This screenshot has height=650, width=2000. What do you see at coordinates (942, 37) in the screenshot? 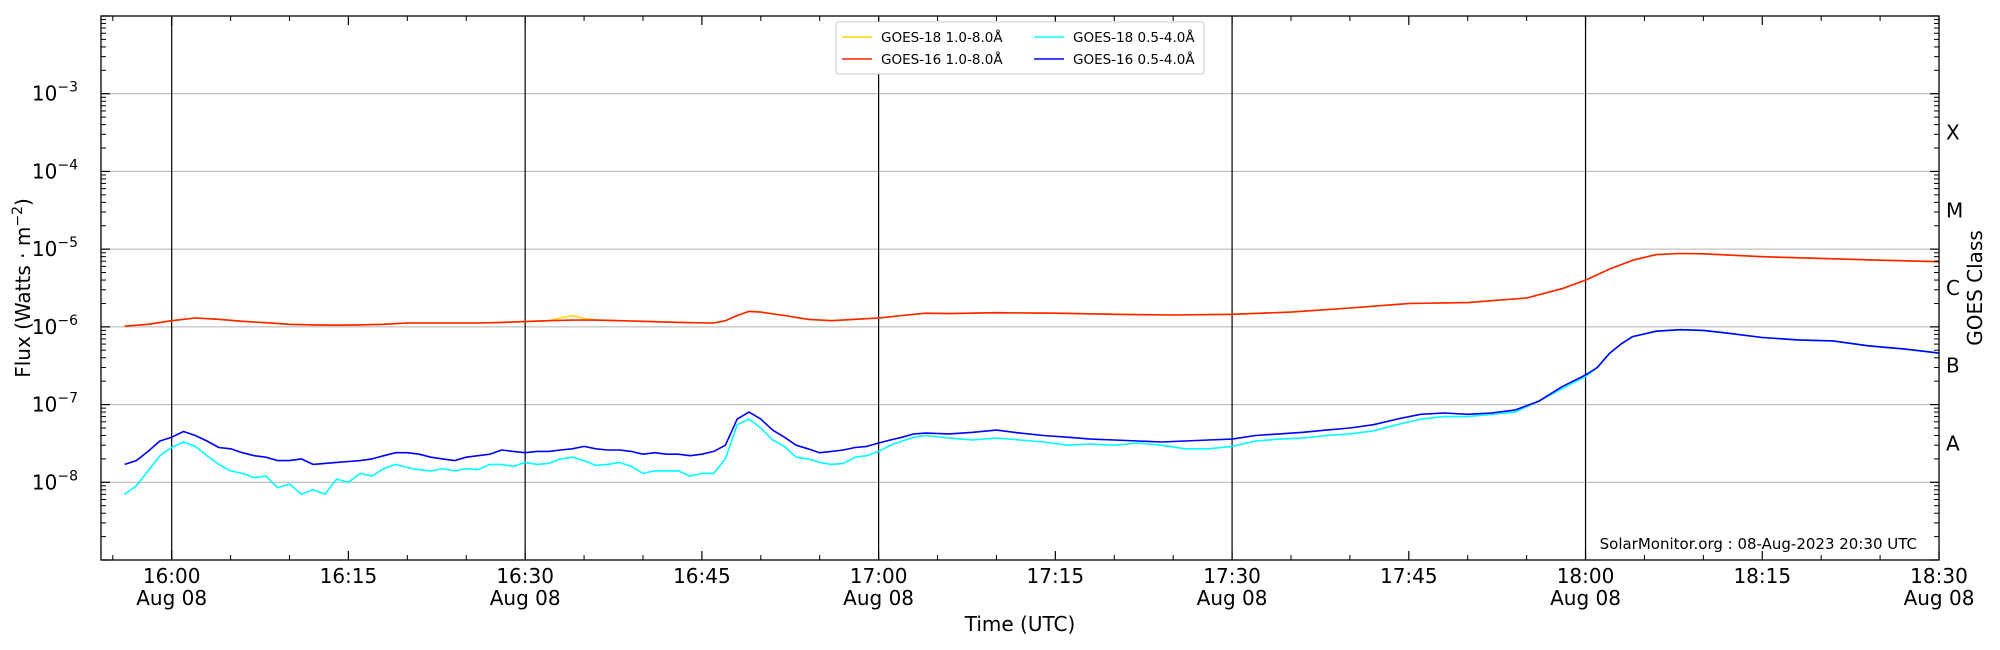
I see `legend-label-0: GOES-18 1.0-8.0Å` at bounding box center [942, 37].